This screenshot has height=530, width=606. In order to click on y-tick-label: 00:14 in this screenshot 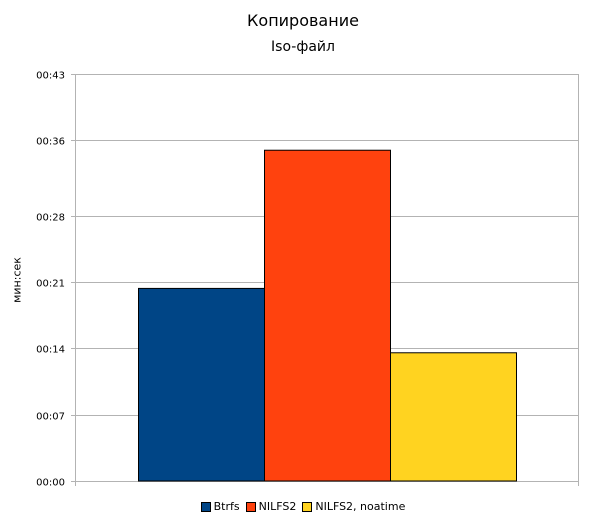, I will do `click(50, 350)`.